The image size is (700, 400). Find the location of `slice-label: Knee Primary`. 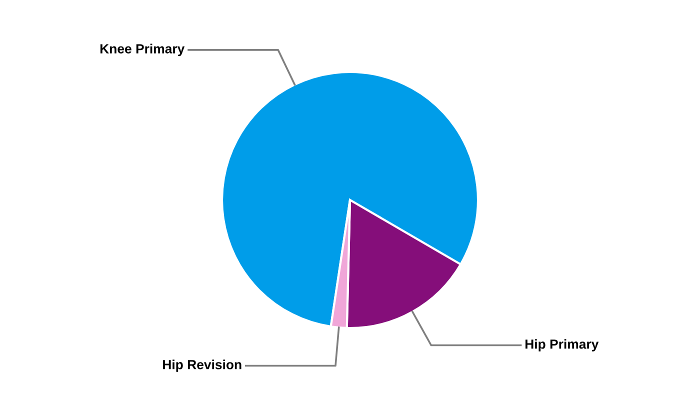

slice-label: Knee Primary is located at coordinates (142, 50).